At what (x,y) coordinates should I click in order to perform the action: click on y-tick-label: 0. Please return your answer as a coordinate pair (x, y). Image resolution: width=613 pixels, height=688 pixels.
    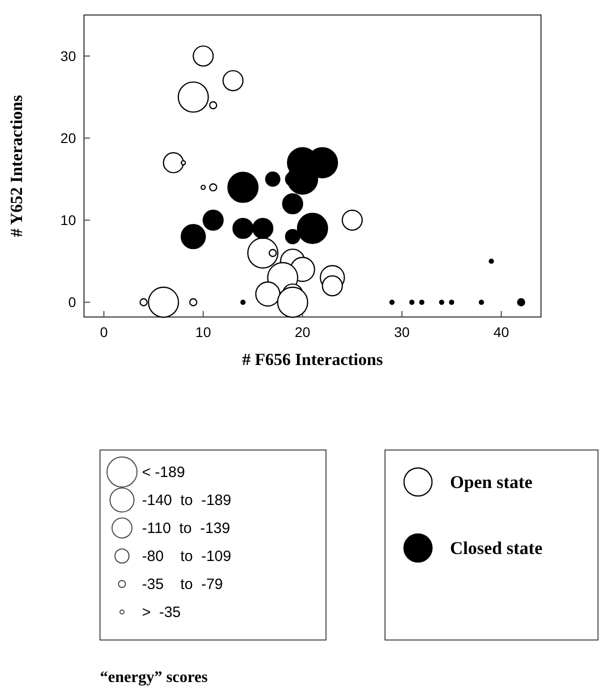
    Looking at the image, I should click on (72, 302).